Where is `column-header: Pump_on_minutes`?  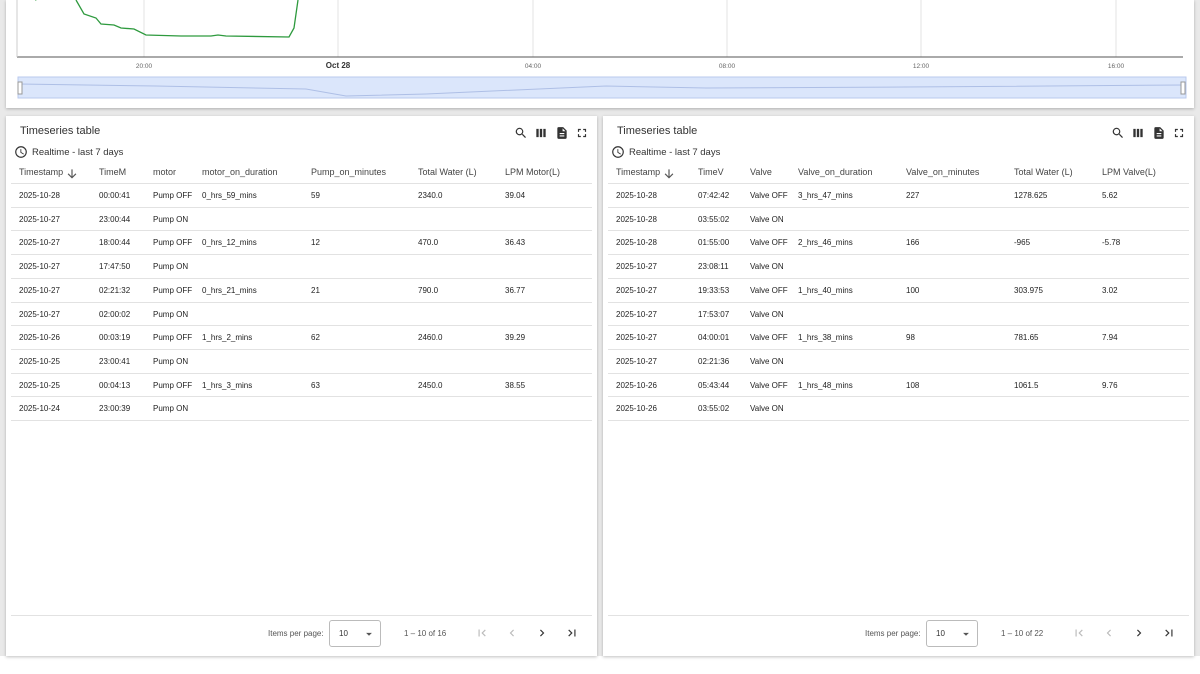
column-header: Pump_on_minutes is located at coordinates (349, 172).